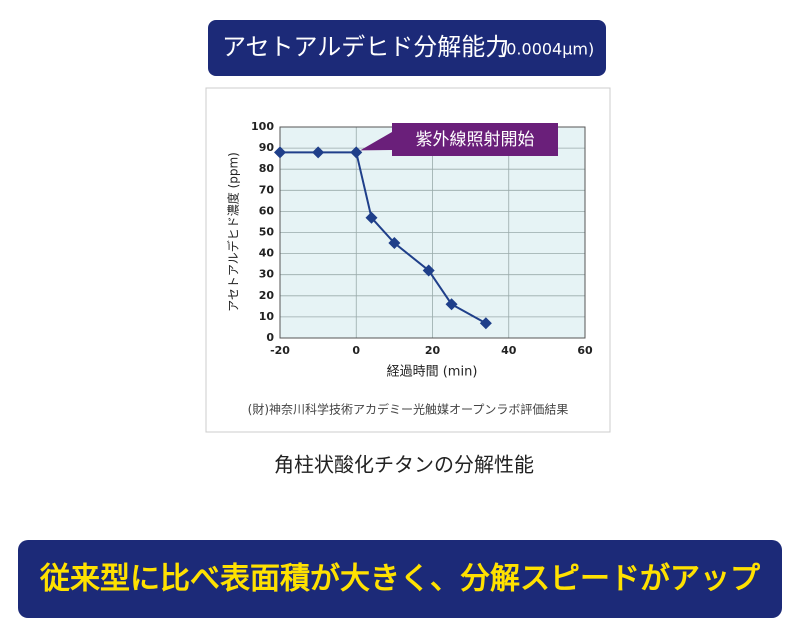 This screenshot has width=800, height=640. I want to click on y-tick-label: 70, so click(267, 189).